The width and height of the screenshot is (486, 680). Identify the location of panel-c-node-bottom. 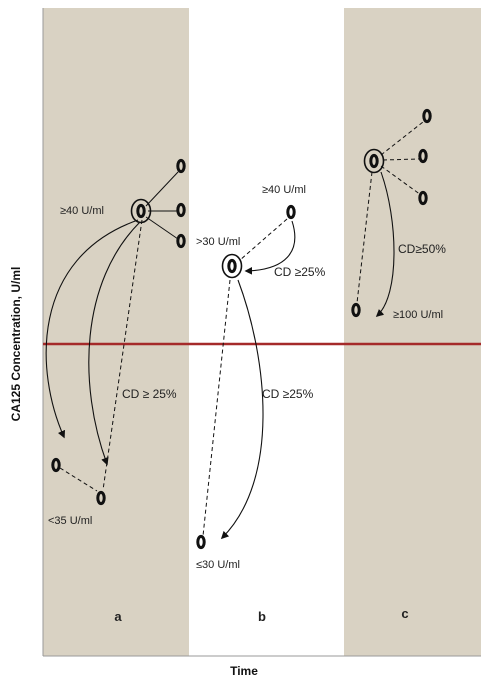
(423, 198).